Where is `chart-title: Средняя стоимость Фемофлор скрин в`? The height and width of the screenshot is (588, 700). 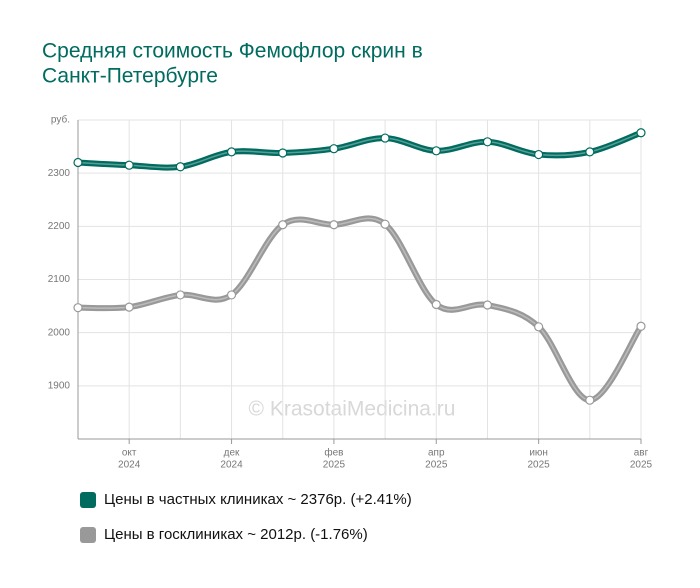 chart-title: Средняя стоимость Фемофлор скрин в is located at coordinates (232, 51).